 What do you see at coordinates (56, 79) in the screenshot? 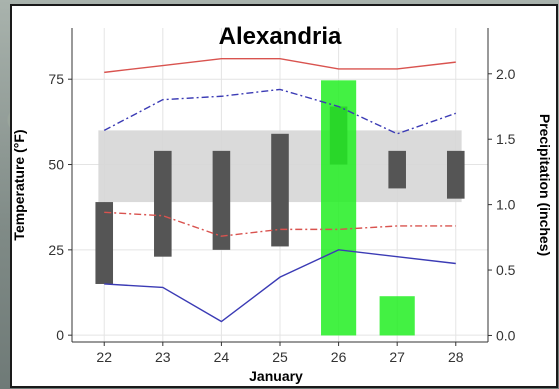
I see `y-tick-label: 75` at bounding box center [56, 79].